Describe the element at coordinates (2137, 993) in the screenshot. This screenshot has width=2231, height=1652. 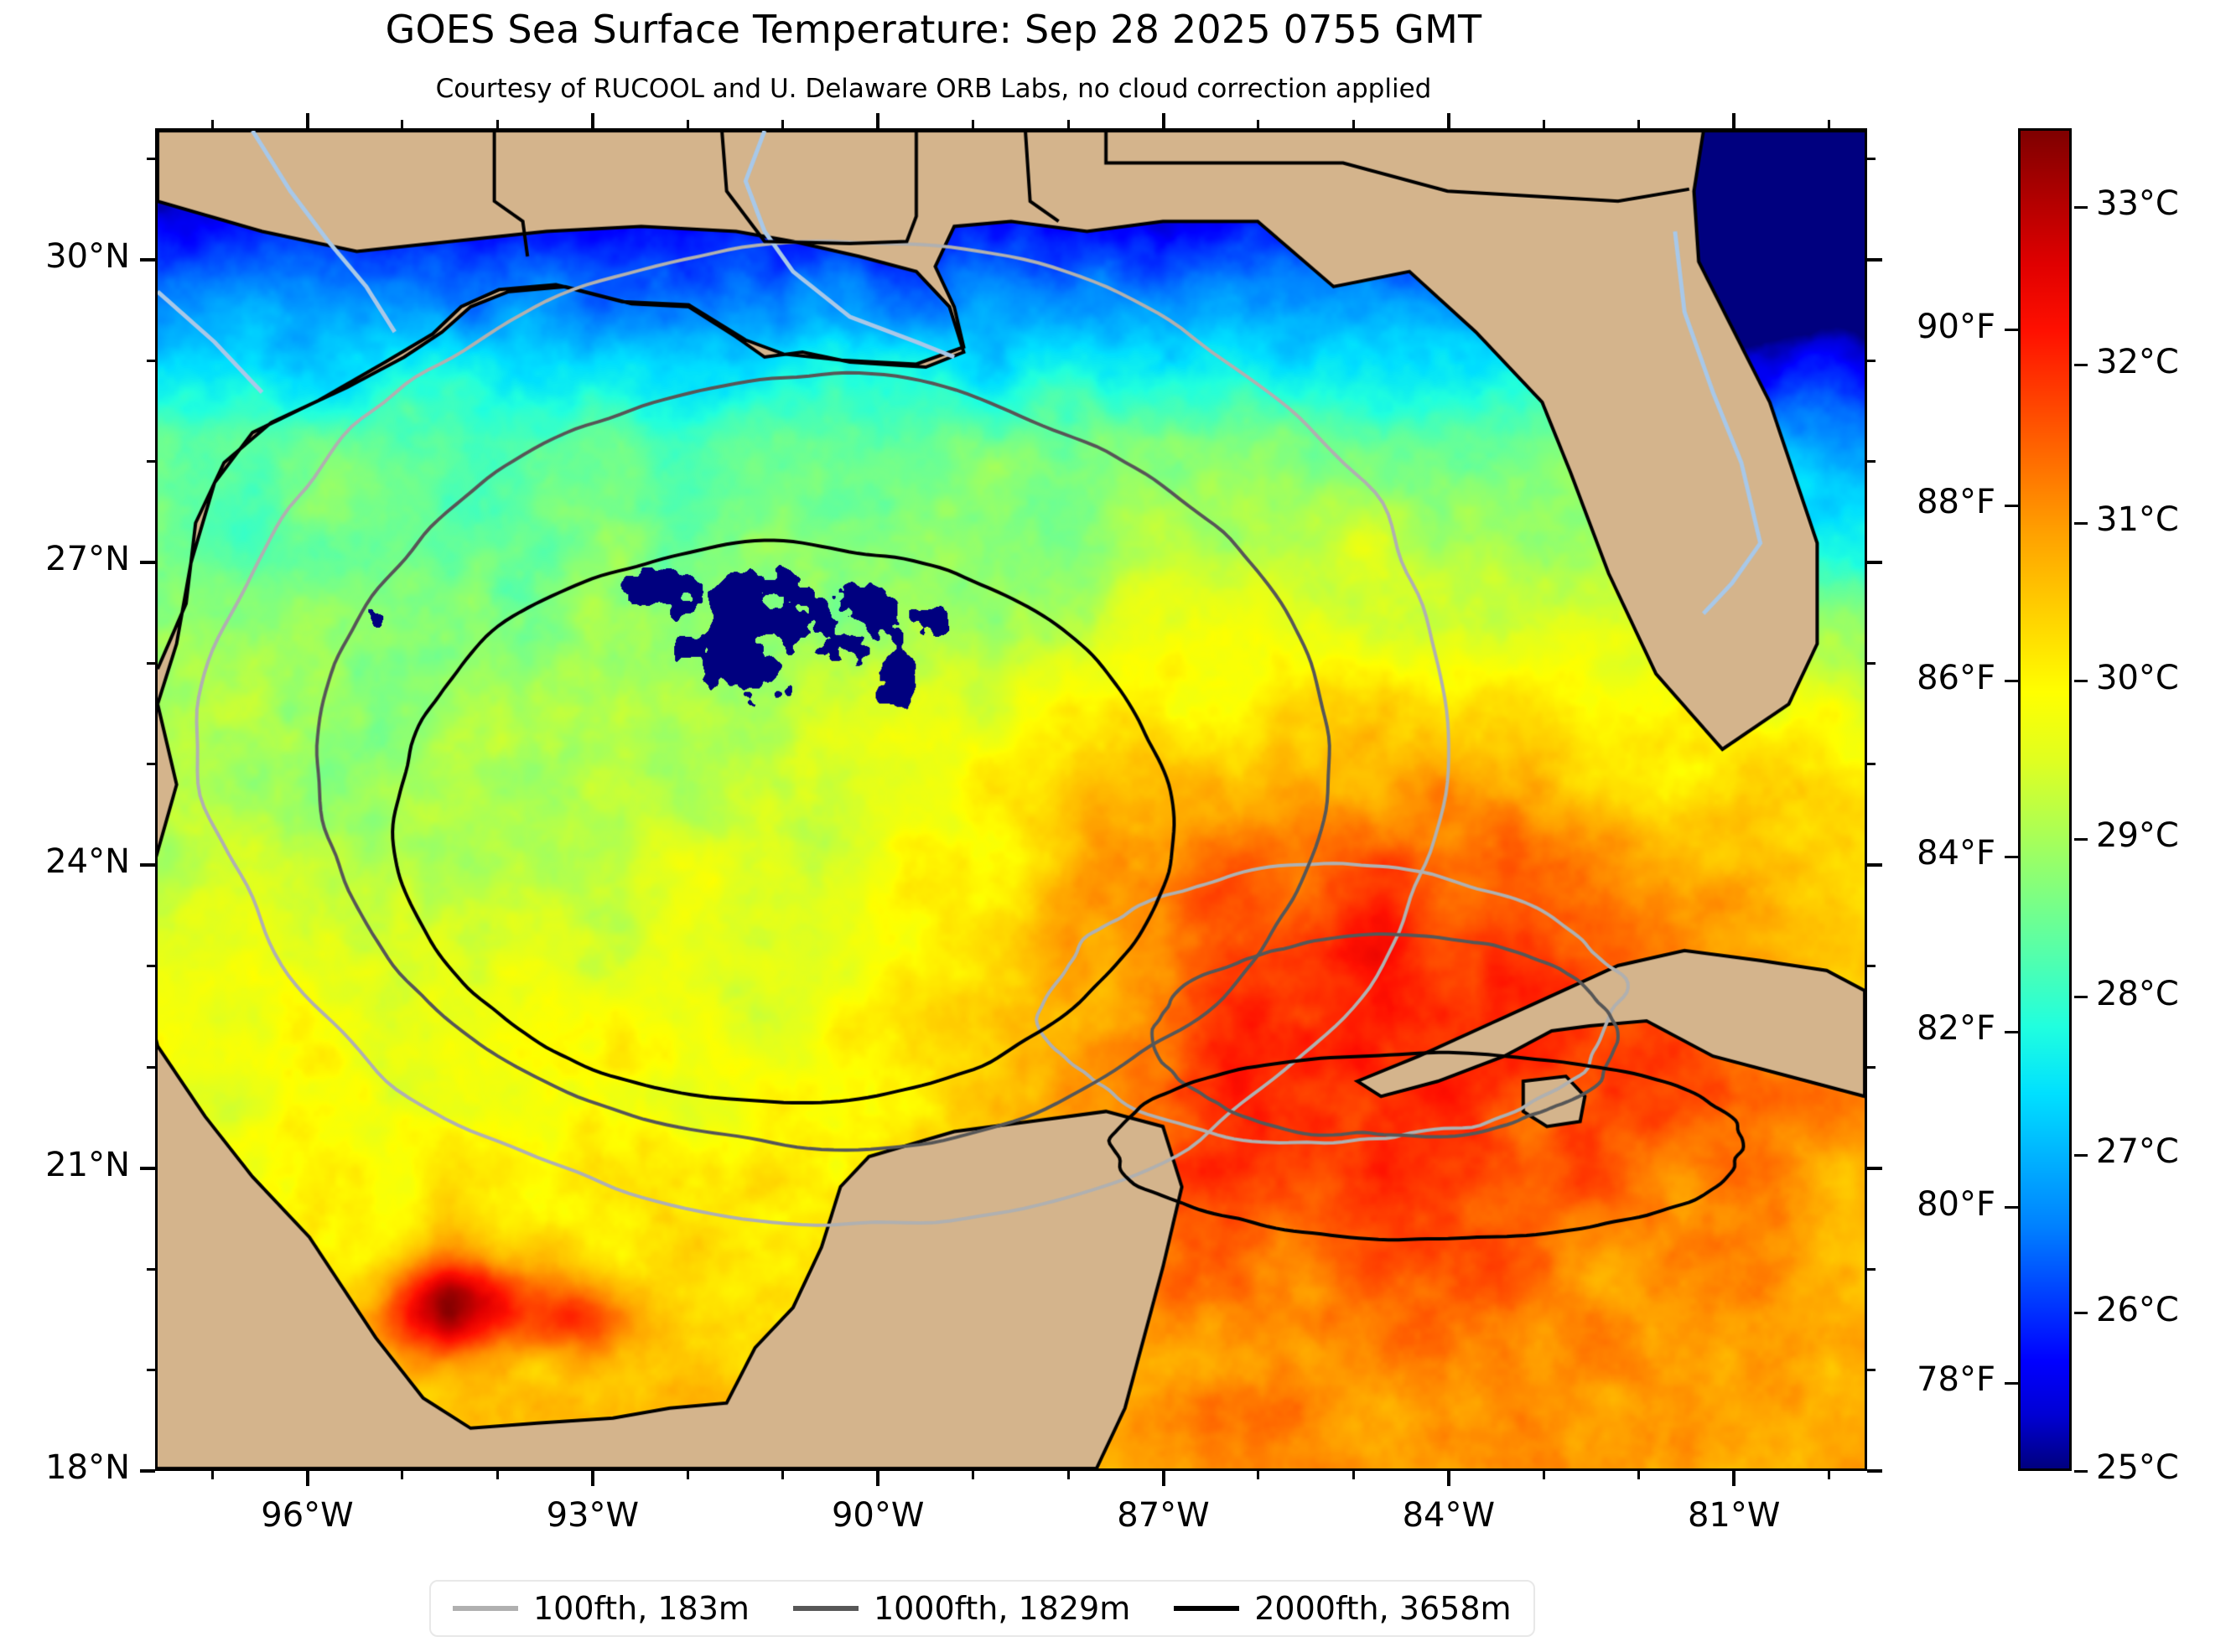
I see `colorbar-label-c: 28°C` at that location.